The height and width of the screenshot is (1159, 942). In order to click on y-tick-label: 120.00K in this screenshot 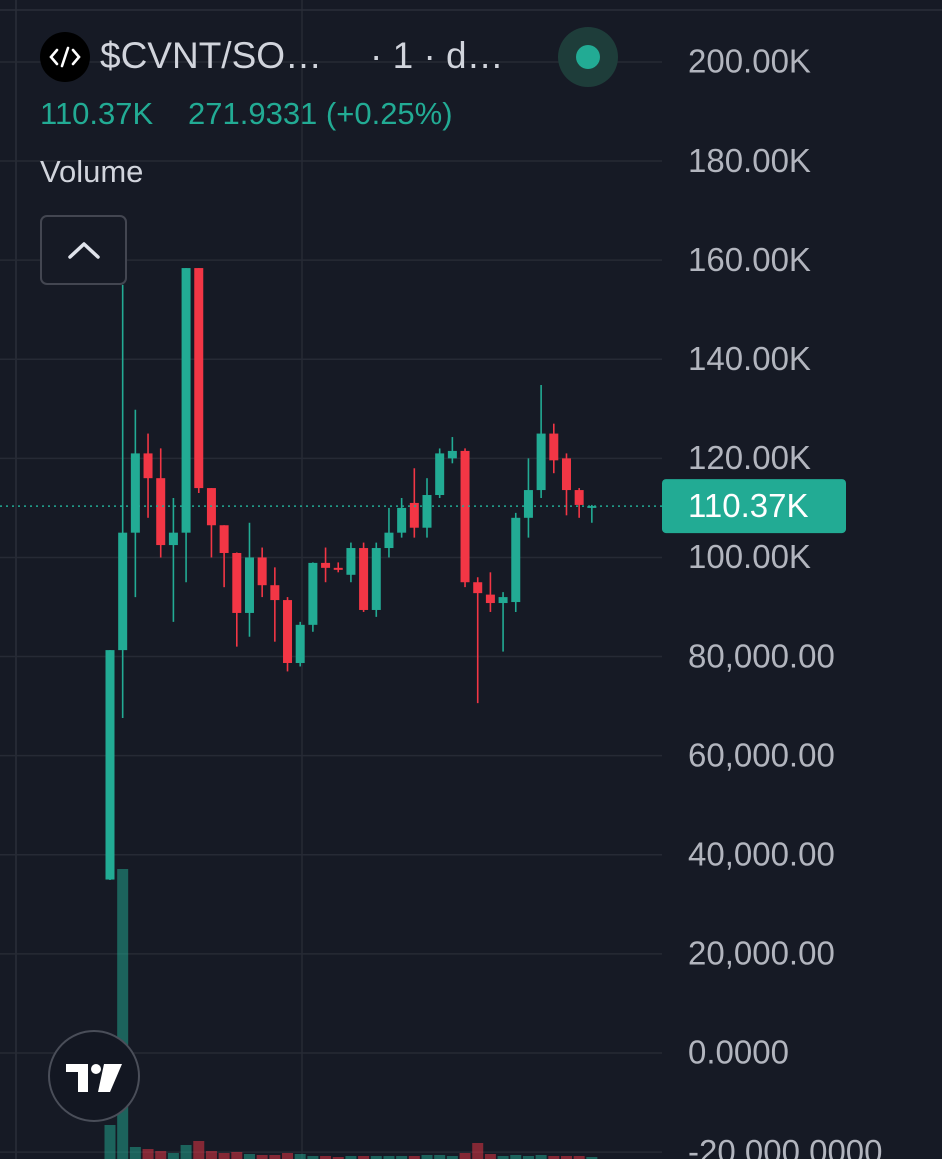, I will do `click(749, 457)`.